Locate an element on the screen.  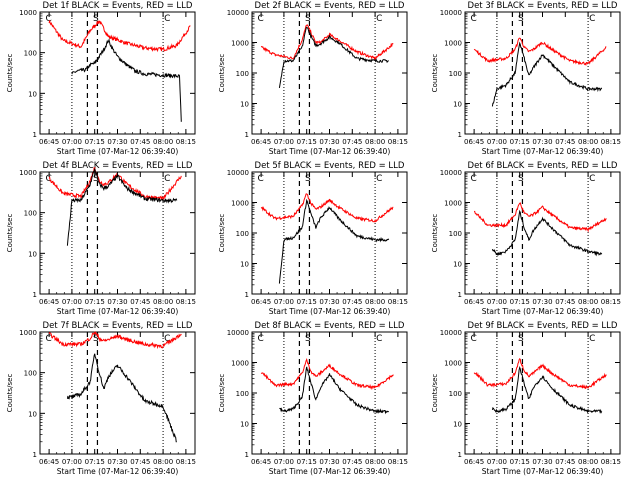
panel-6-x-tick-label: 08:15 is located at coordinates (611, 302).